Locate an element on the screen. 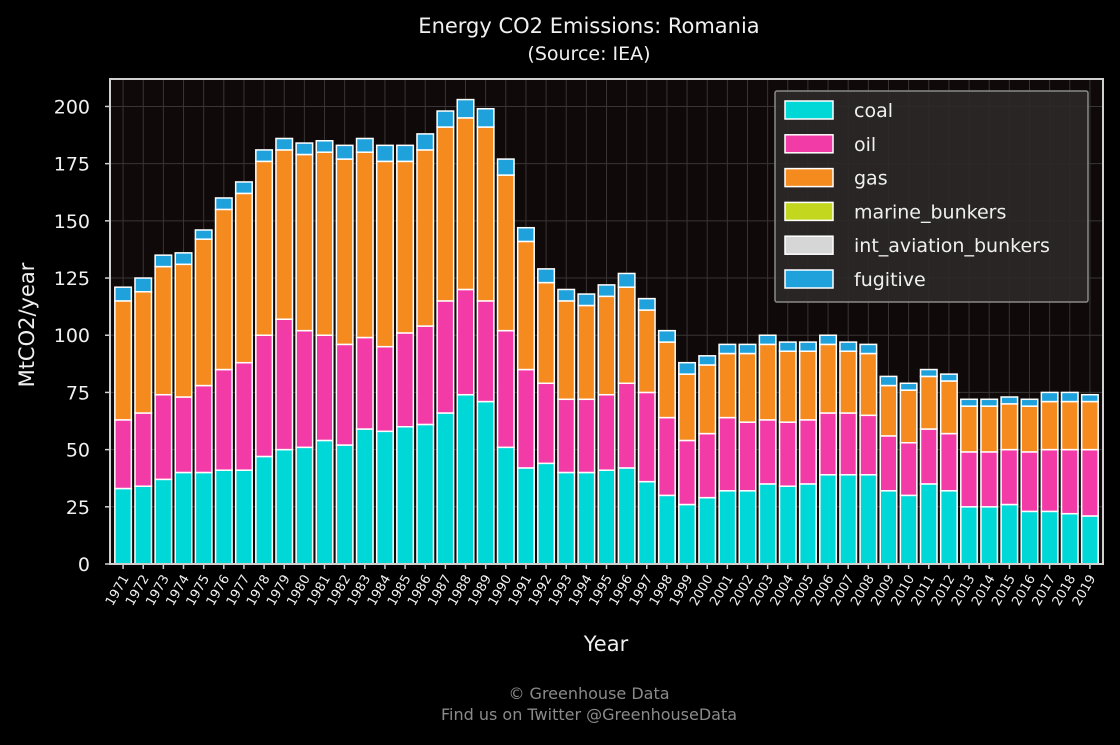 This screenshot has height=745, width=1120. bar-gas-1983 is located at coordinates (364, 245).